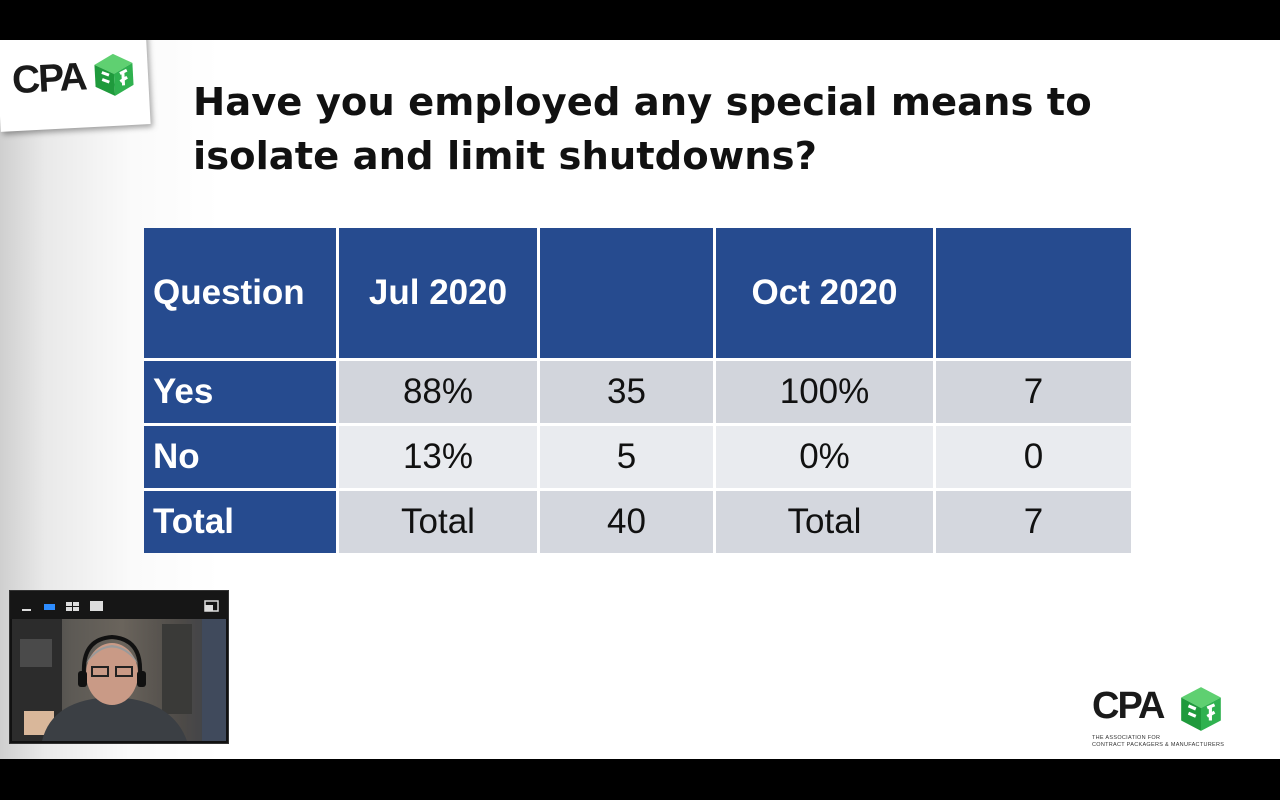  I want to click on table-cell: 35, so click(626, 392).